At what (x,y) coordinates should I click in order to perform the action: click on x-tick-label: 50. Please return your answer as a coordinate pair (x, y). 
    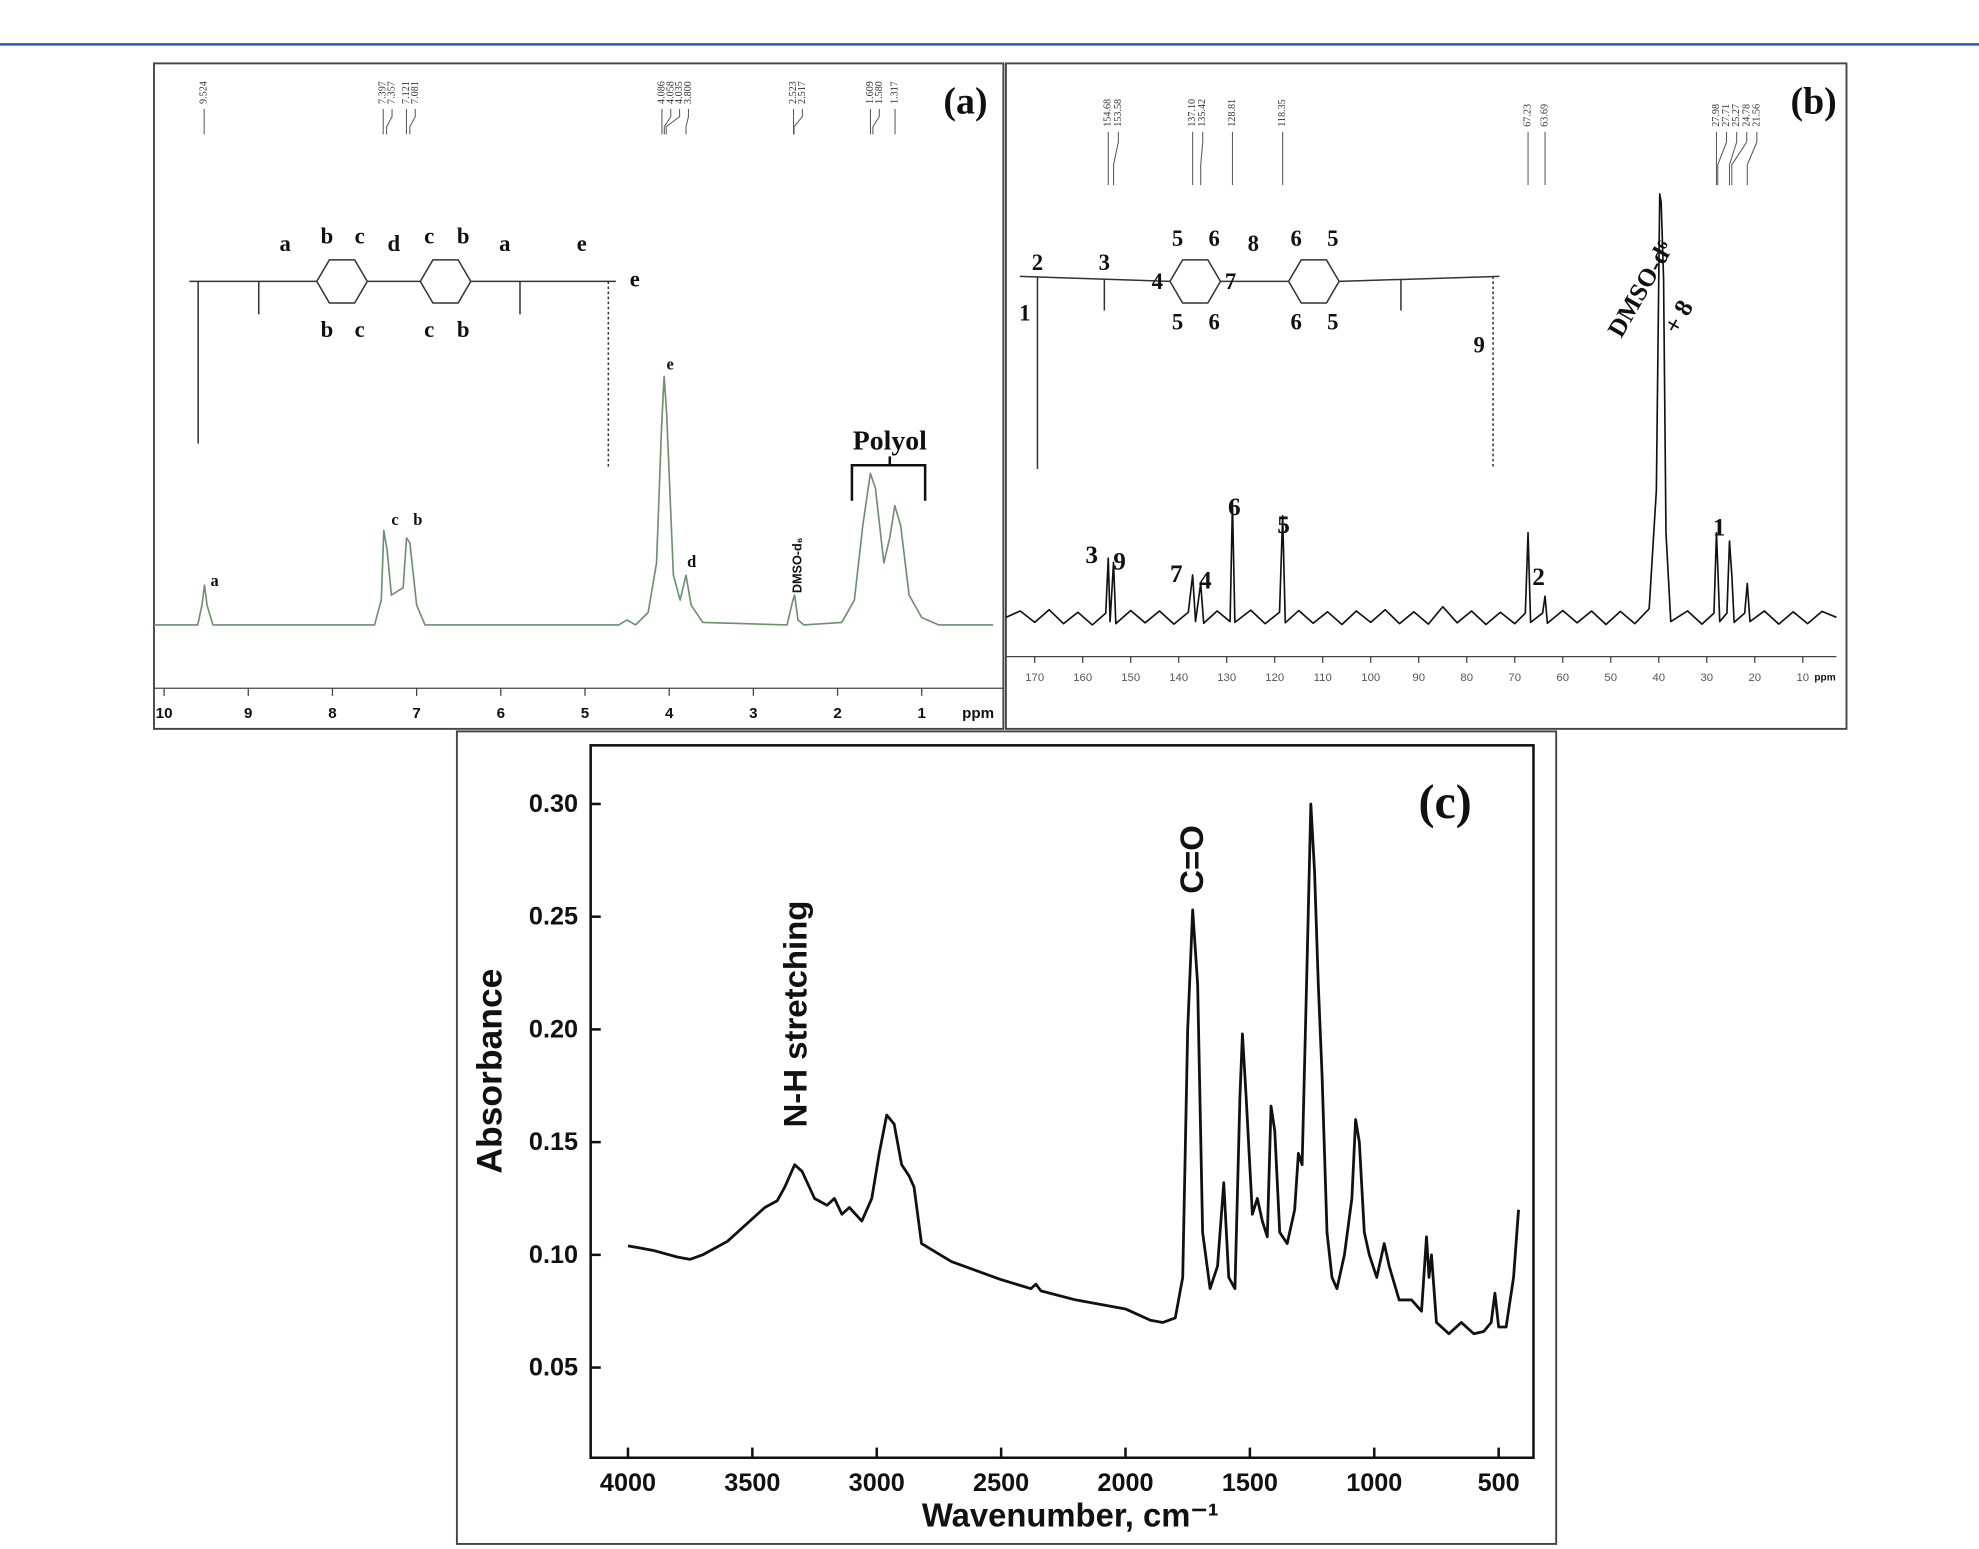
    Looking at the image, I should click on (1610, 678).